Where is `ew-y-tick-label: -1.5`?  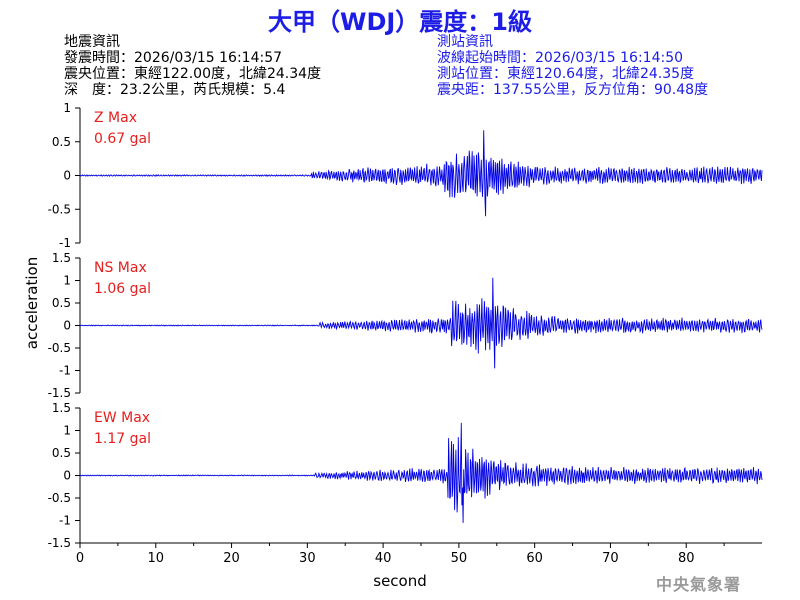 ew-y-tick-label: -1.5 is located at coordinates (59, 543).